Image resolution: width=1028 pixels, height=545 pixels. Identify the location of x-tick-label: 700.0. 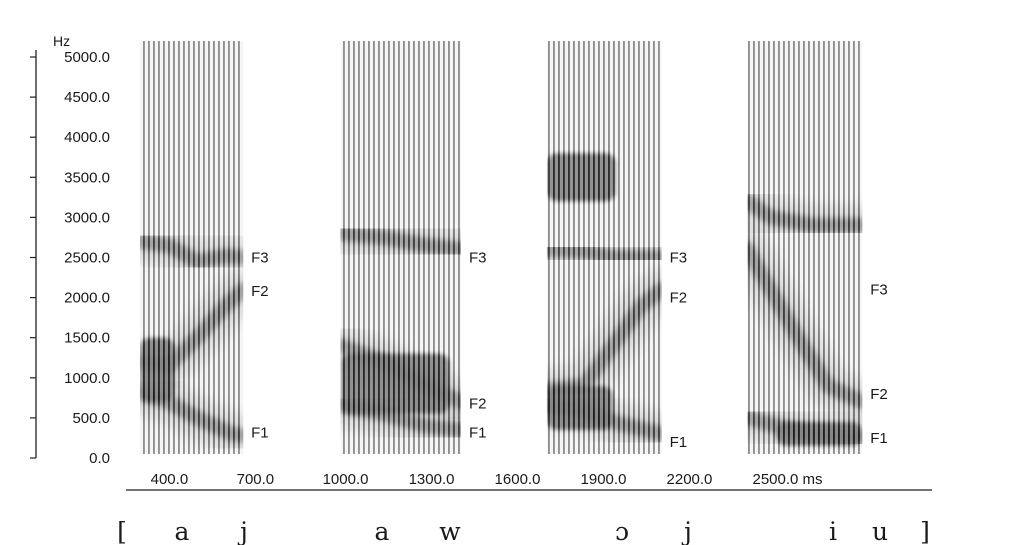
(256, 479).